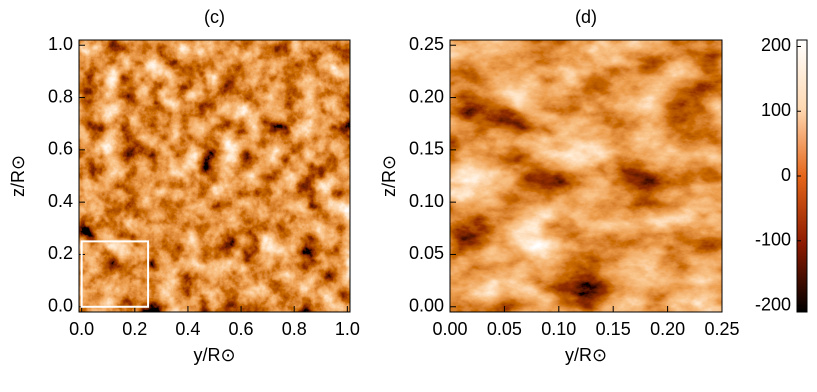 This screenshot has width=817, height=392. Describe the element at coordinates (426, 306) in the screenshot. I see `y-tick-label: 0.00` at that location.